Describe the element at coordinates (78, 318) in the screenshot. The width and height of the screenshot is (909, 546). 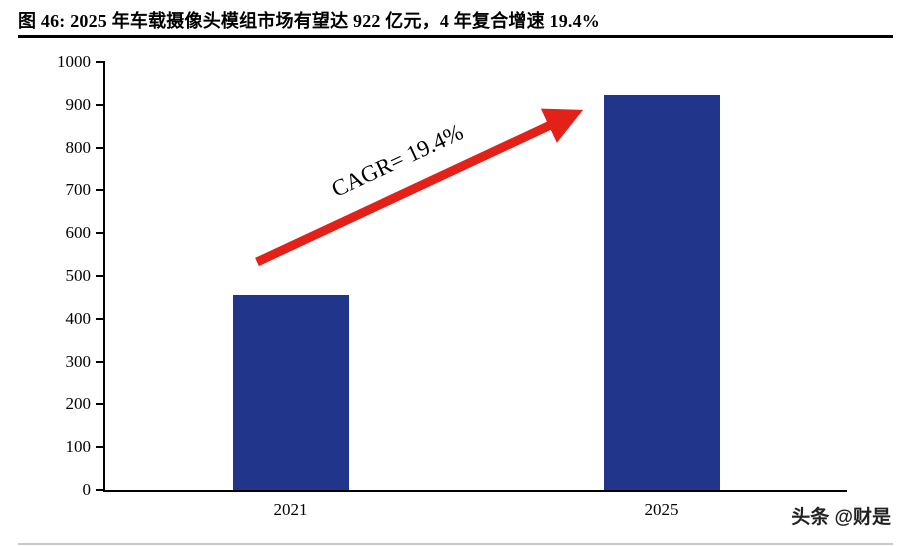
I see `y-axis-tick-label: 400` at that location.